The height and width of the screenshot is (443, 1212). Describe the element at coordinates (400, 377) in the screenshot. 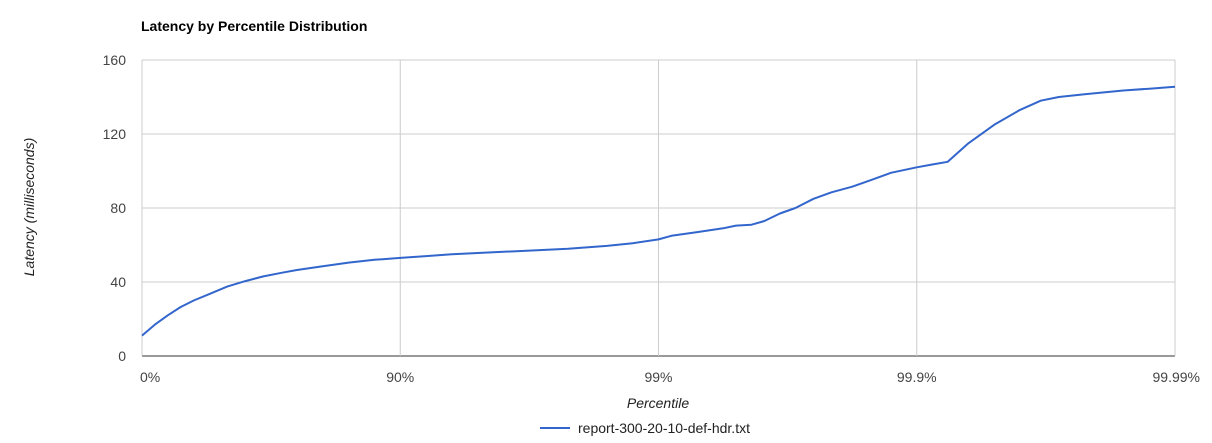

I see `x-tick-label: 90%` at that location.